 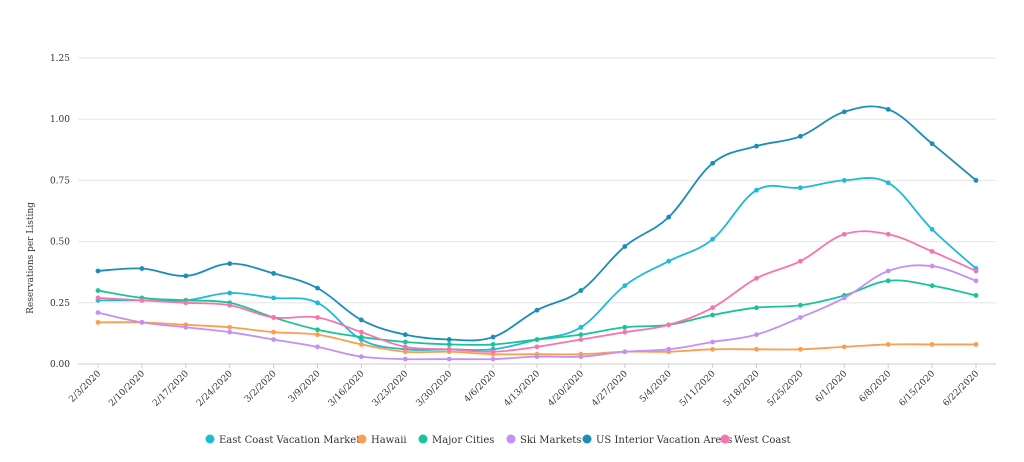 I want to click on legend-item: US Interior Vacation Areas, so click(x=657, y=440).